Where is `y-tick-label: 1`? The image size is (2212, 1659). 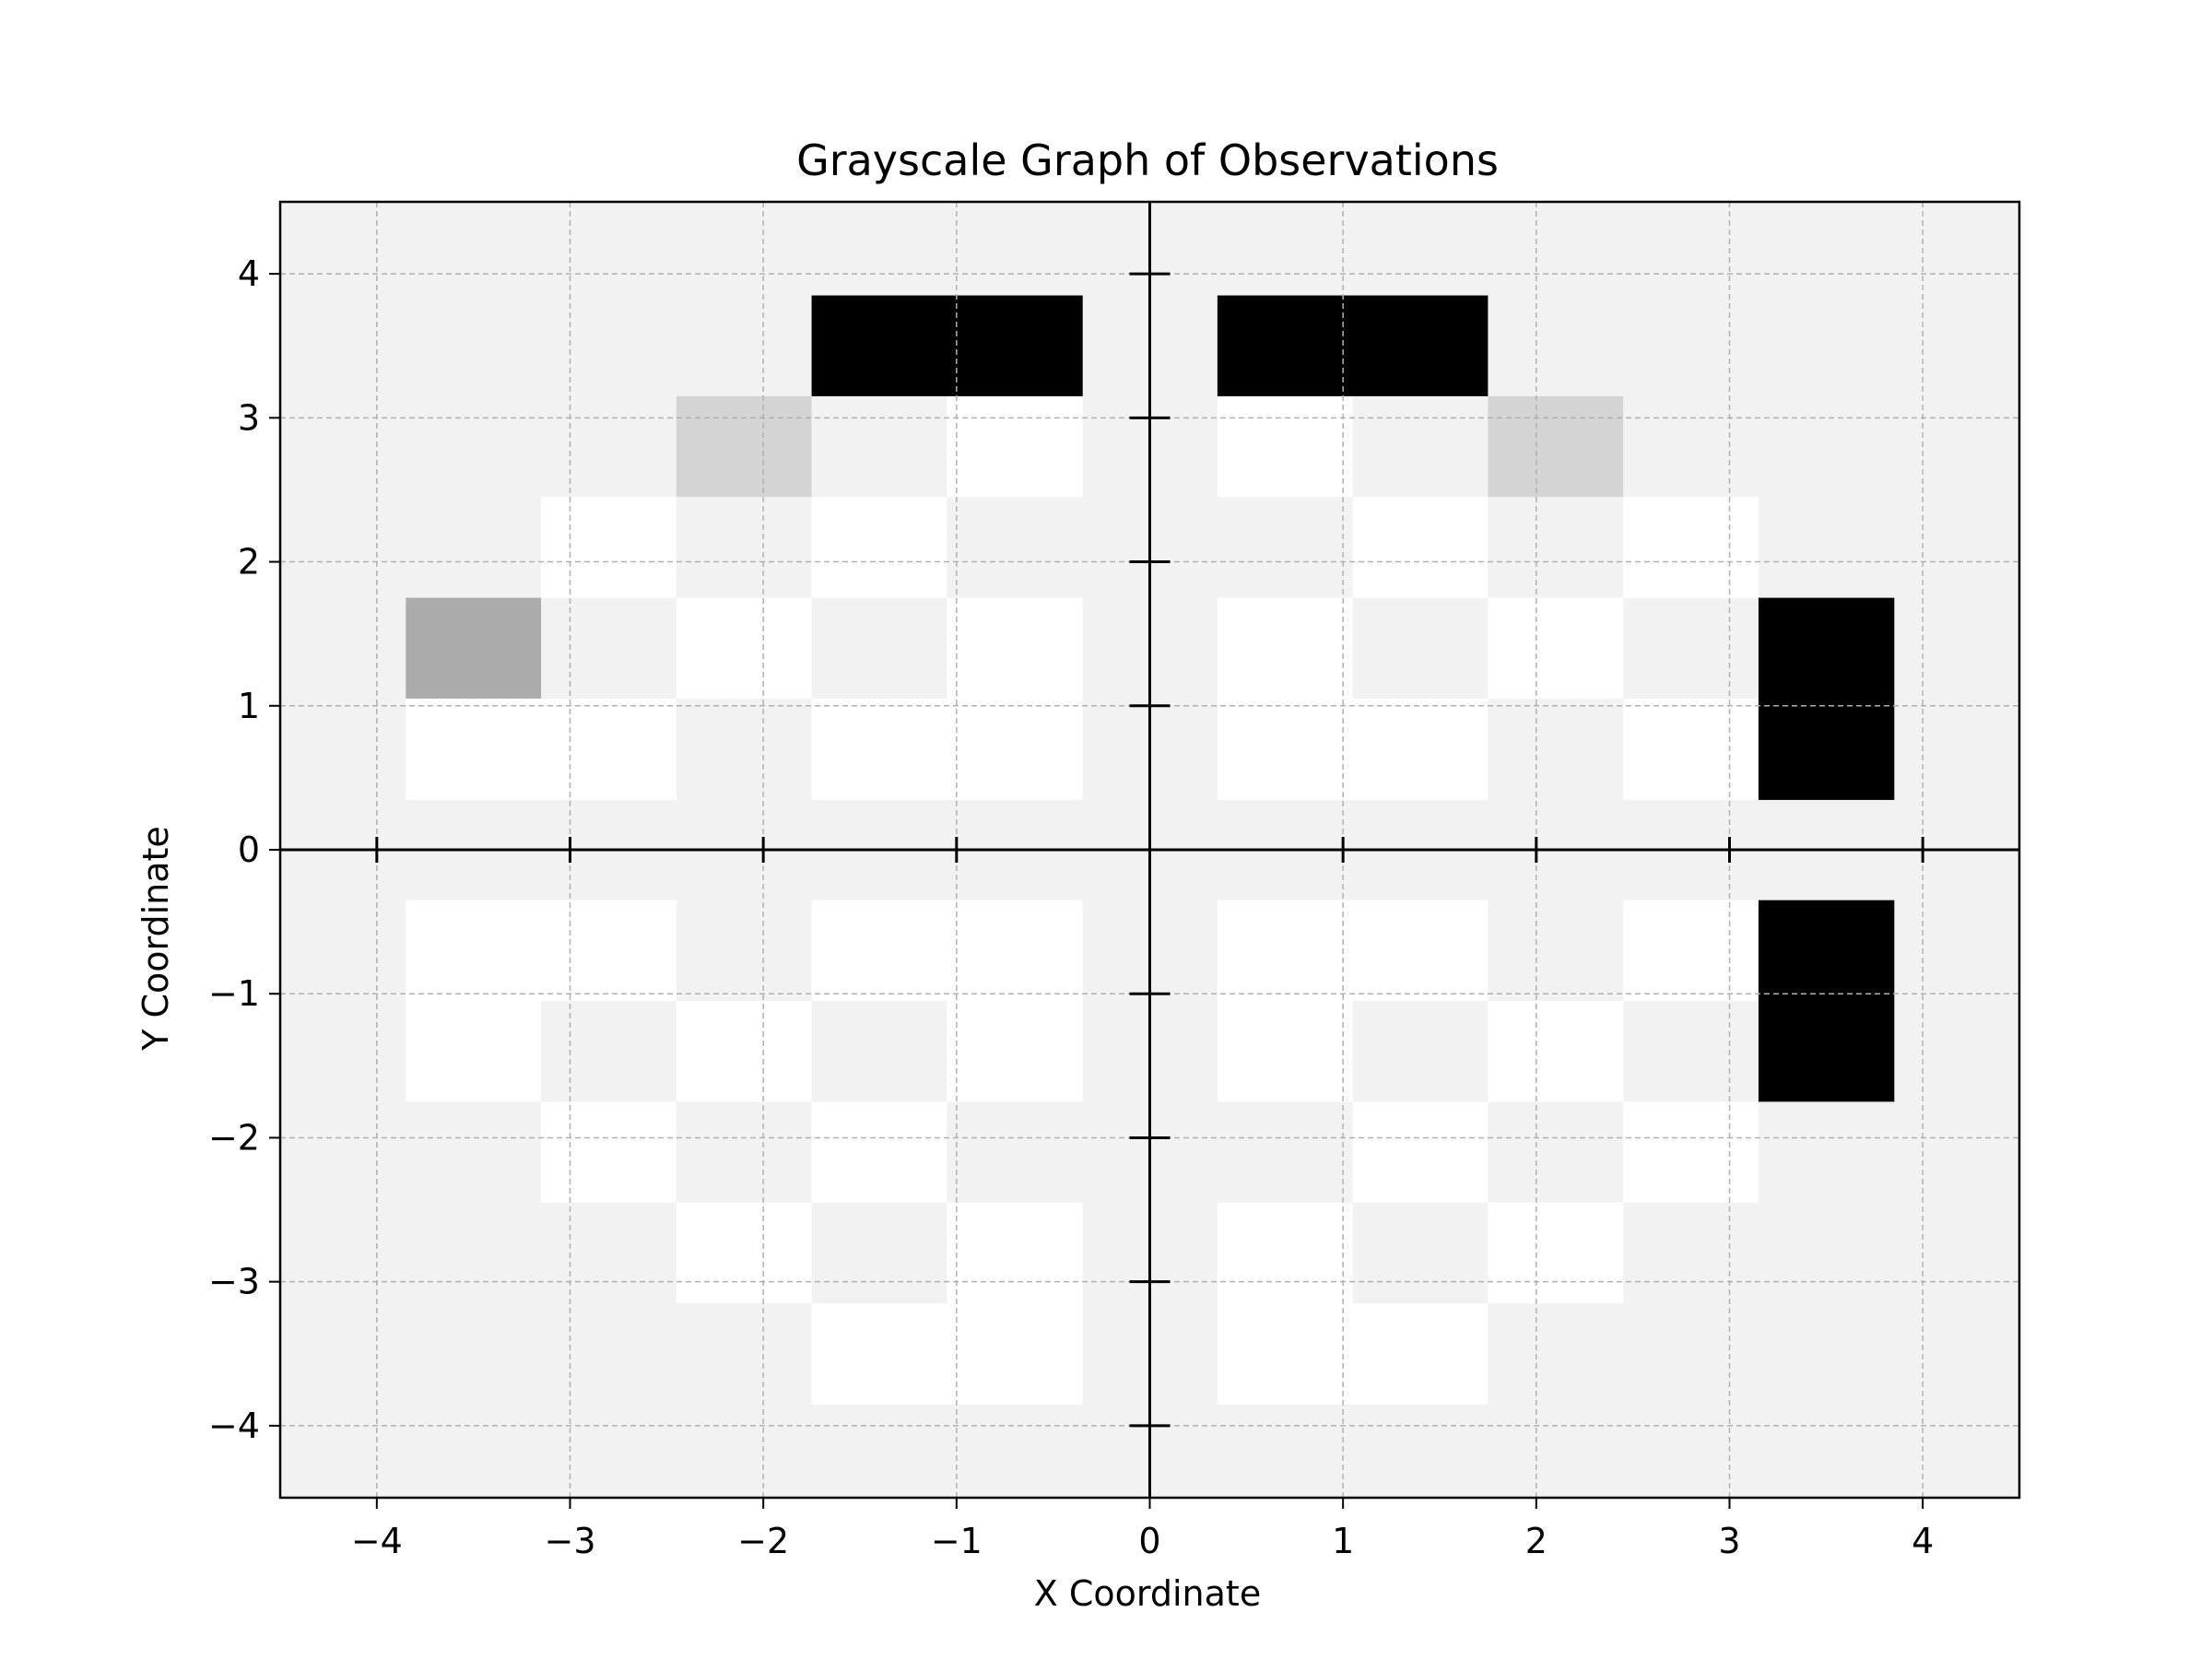
y-tick-label: 1 is located at coordinates (249, 706).